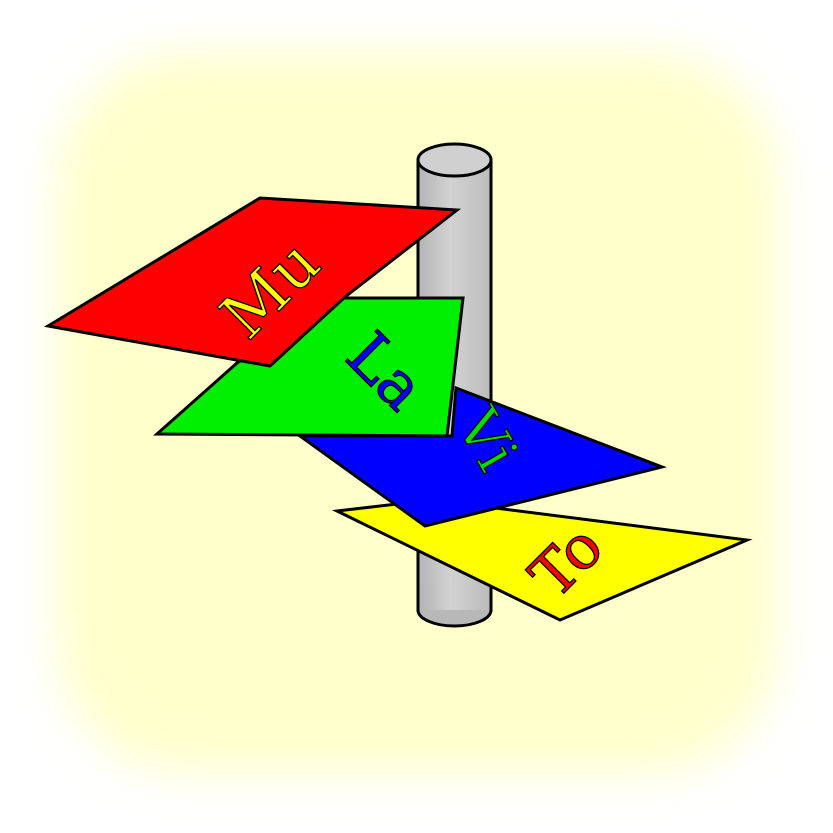 This screenshot has width=833, height=833. I want to click on sign-mu-board, so click(252, 282).